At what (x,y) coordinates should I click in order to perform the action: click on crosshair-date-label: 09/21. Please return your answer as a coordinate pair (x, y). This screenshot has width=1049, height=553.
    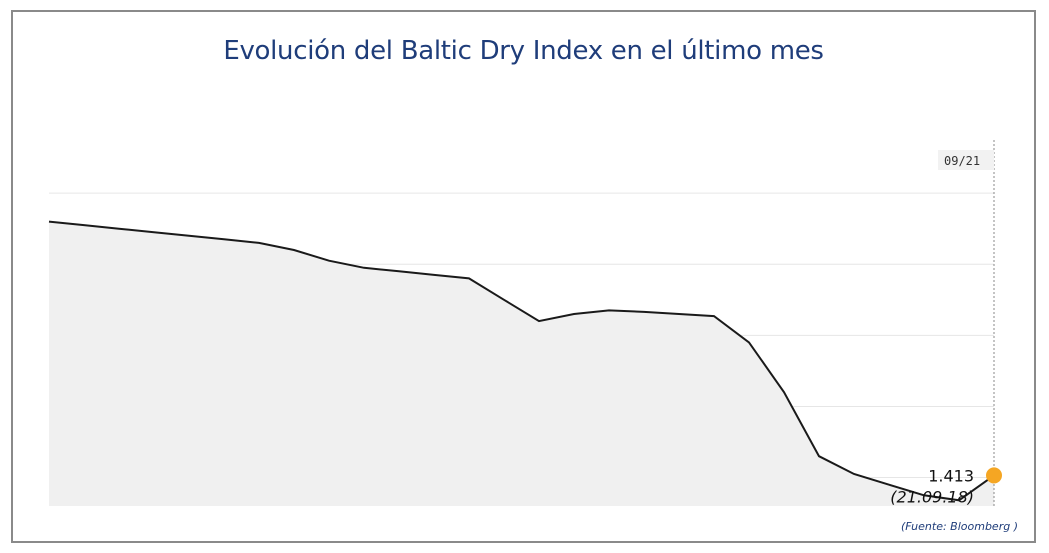
    Looking at the image, I should click on (962, 161).